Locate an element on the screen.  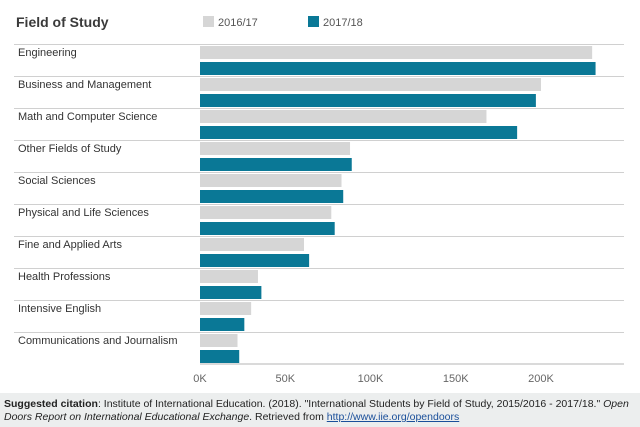
citation-after: . Retrieved from is located at coordinates (288, 417).